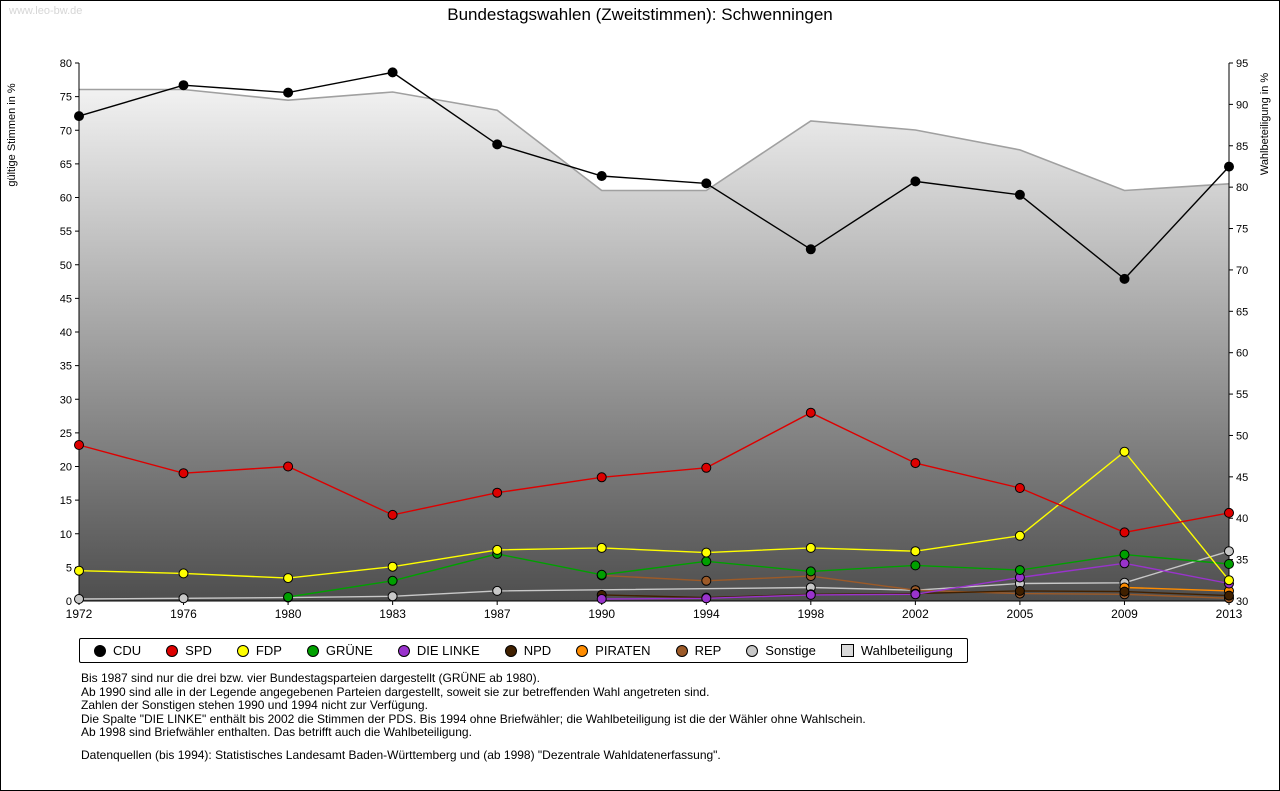 The image size is (1280, 791). What do you see at coordinates (527, 650) in the screenshot?
I see `legend-item-npd: NPD` at bounding box center [527, 650].